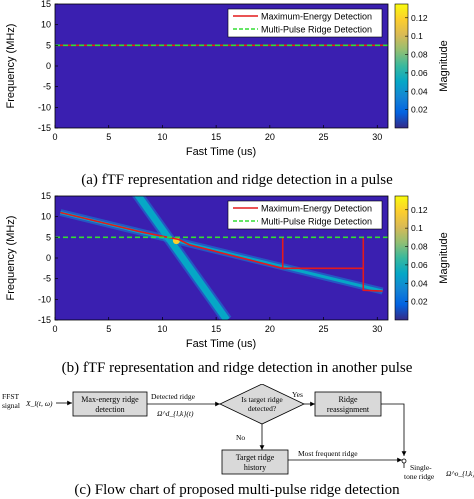 The height and width of the screenshot is (499, 474). I want to click on box-history-line-2: history, so click(255, 467).